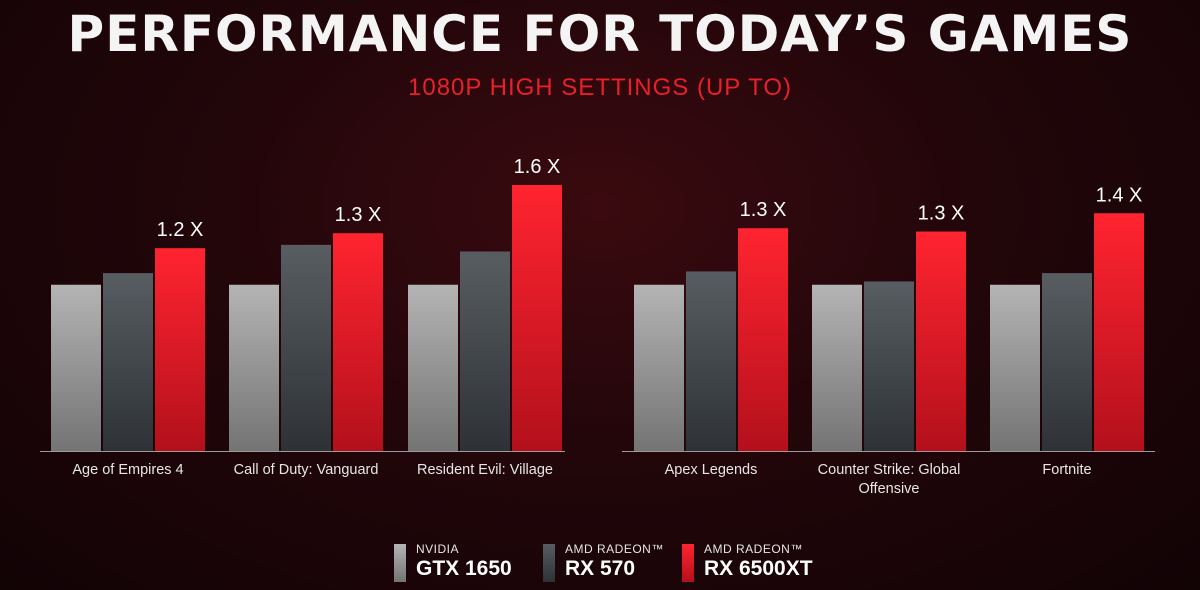 The image size is (1200, 590). Describe the element at coordinates (1119, 195) in the screenshot. I see `data-label: 1.4 X` at that location.